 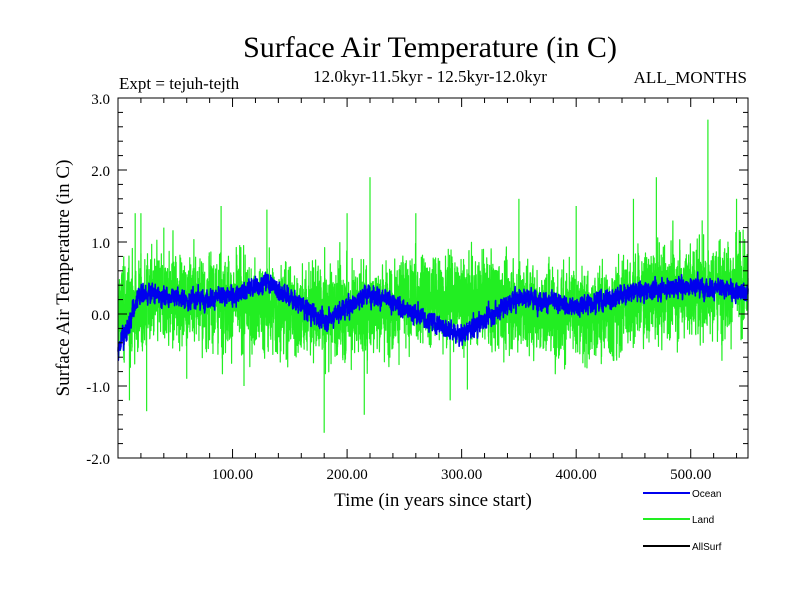 What do you see at coordinates (706, 494) in the screenshot?
I see `legend-label-ocean: Ocean` at bounding box center [706, 494].